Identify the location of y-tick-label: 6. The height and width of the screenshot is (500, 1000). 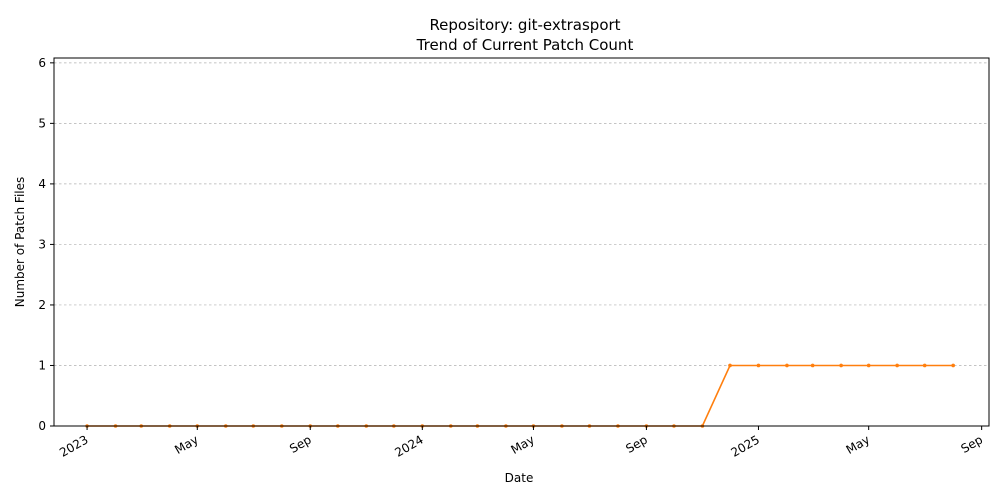
(42, 63).